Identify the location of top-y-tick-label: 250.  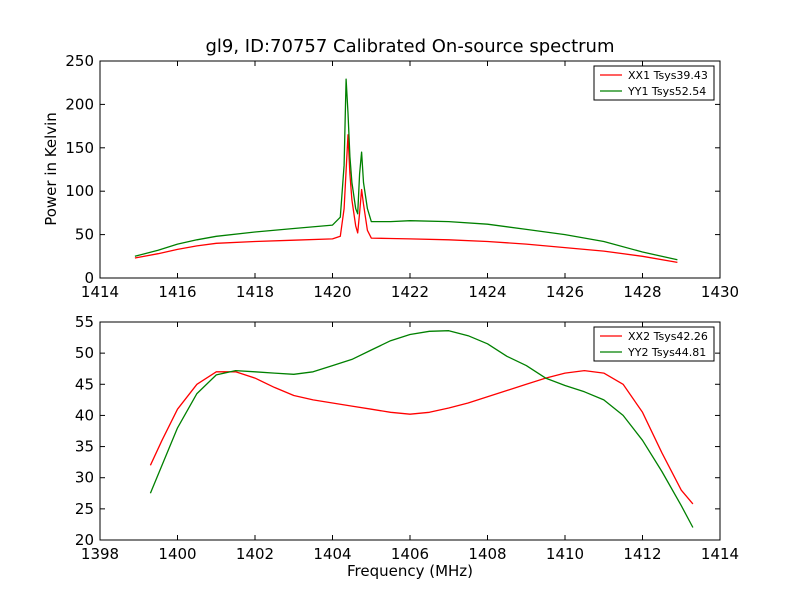
(79, 61).